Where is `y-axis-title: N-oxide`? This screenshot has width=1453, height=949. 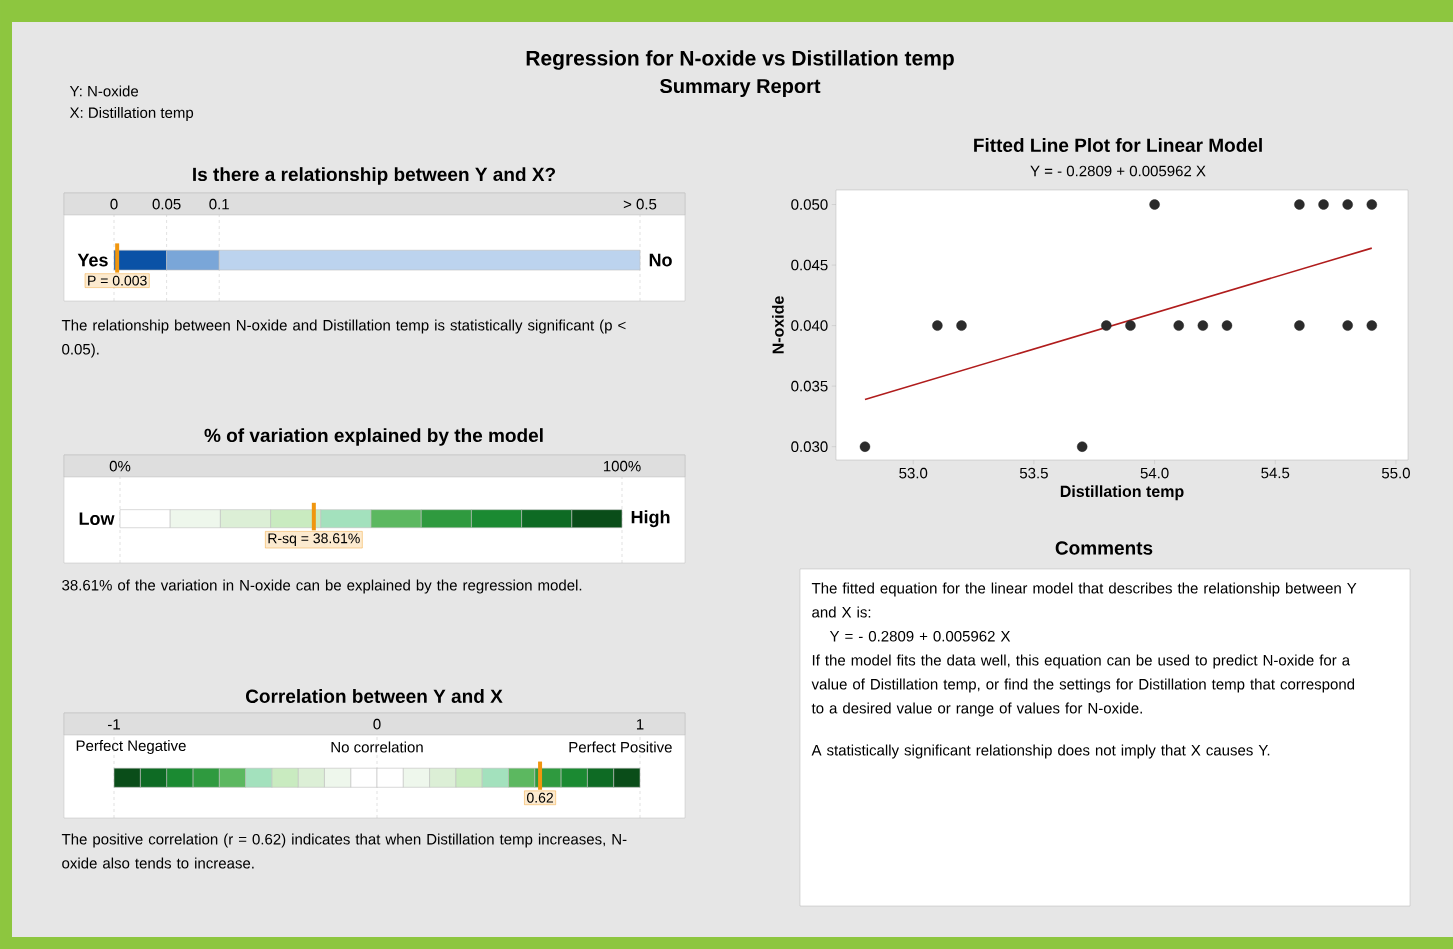 y-axis-title: N-oxide is located at coordinates (778, 325).